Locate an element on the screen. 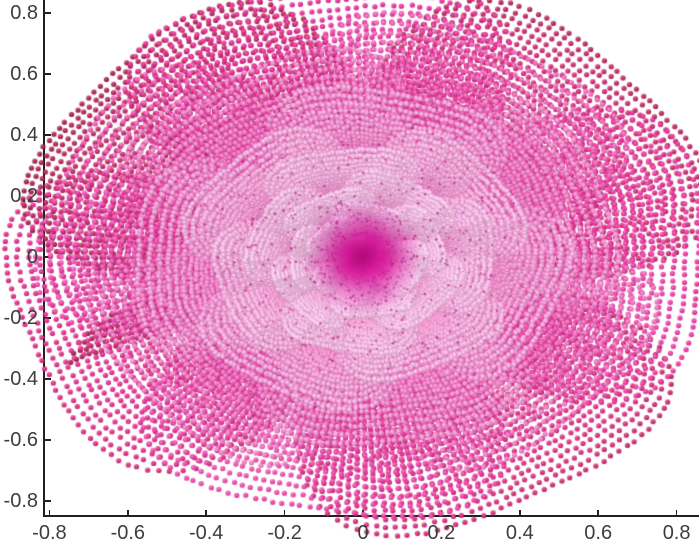 Image resolution: width=699 pixels, height=549 pixels. x-tick-label: -0.2 is located at coordinates (284, 533).